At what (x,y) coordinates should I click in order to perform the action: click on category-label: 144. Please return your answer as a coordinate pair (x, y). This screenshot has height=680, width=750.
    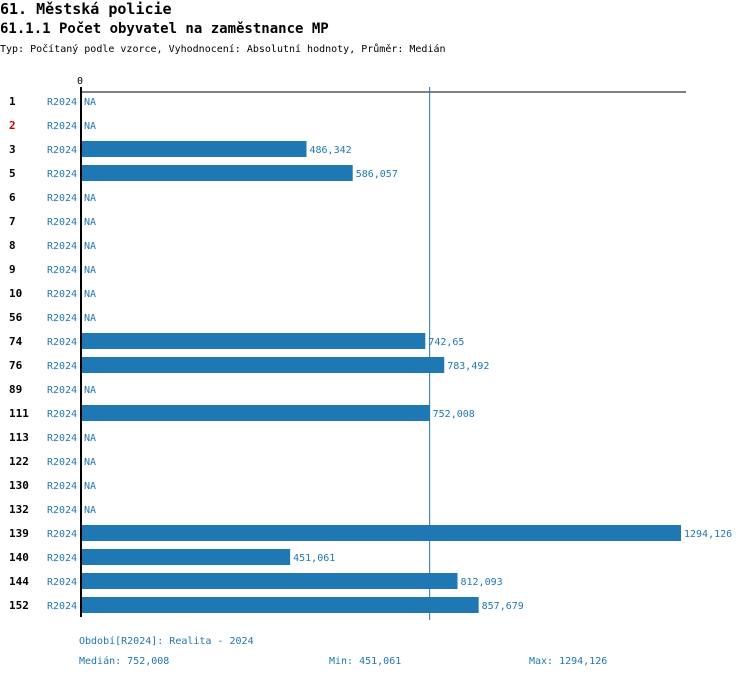
    Looking at the image, I should click on (19, 581).